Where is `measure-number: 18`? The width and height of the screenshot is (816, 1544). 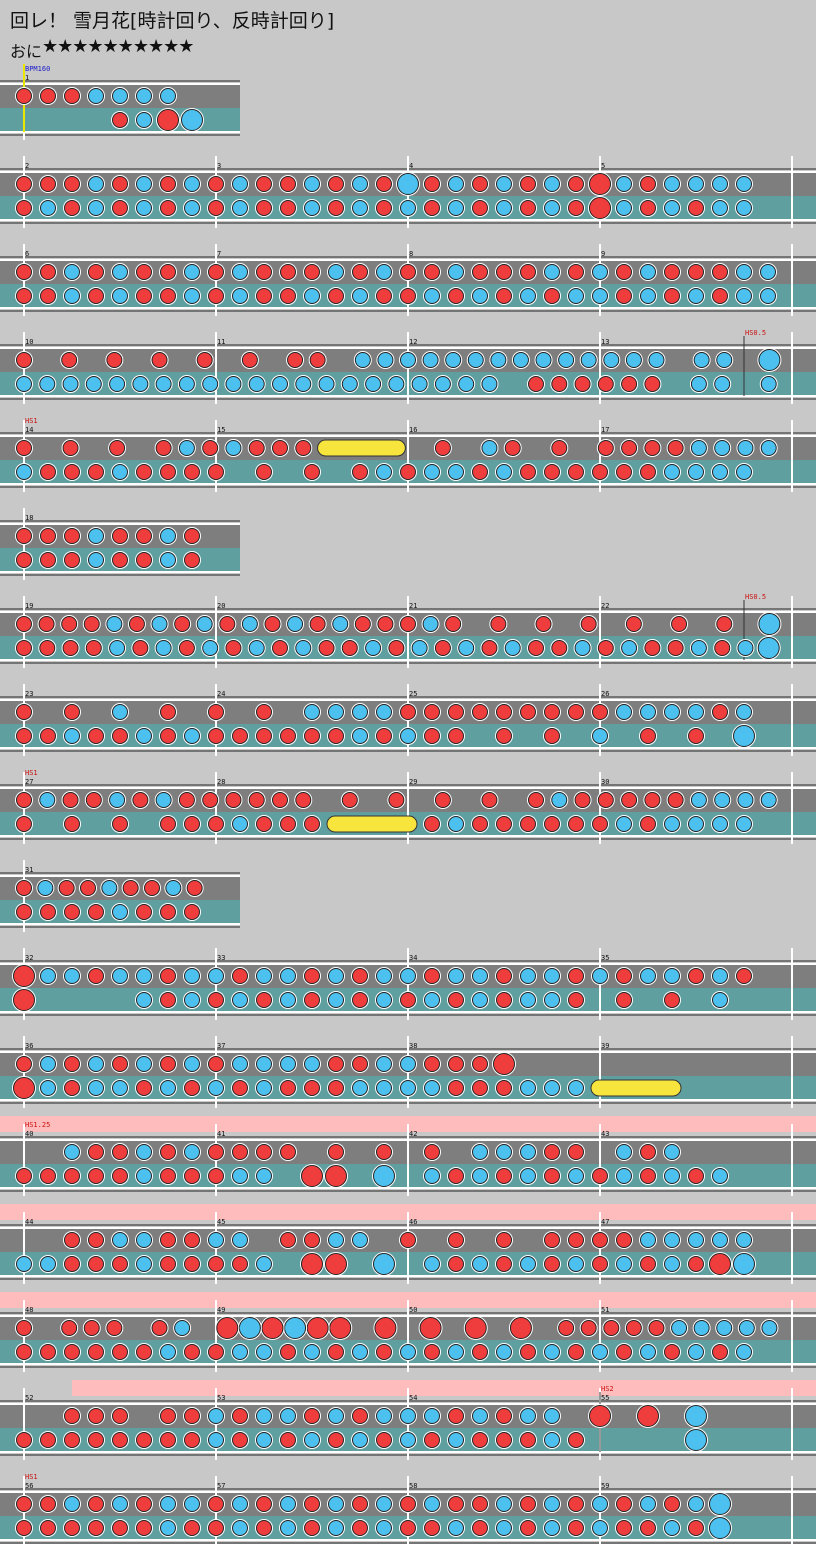 measure-number: 18 is located at coordinates (29, 518).